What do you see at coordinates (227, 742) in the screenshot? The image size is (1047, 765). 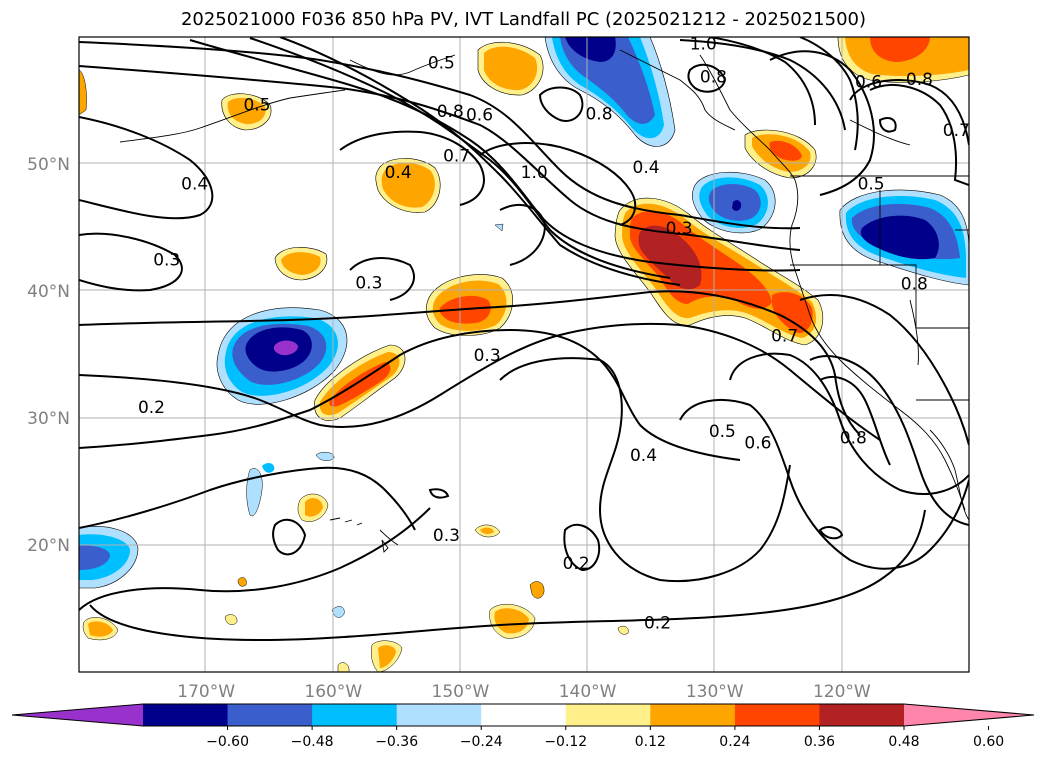 I see `colorbar-tick-label: −0.60` at bounding box center [227, 742].